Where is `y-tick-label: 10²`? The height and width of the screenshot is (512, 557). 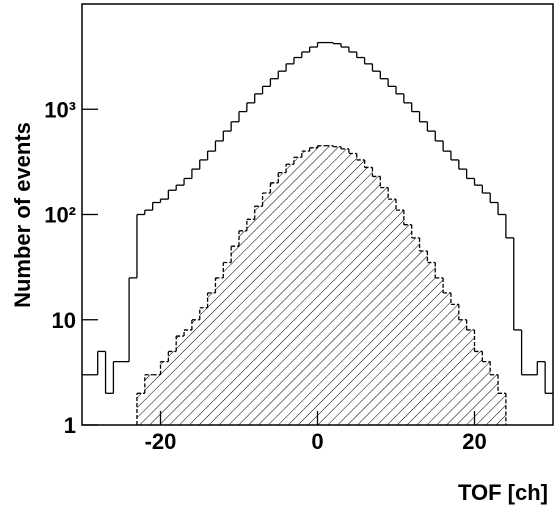
y-tick-label: 10² is located at coordinates (60, 215).